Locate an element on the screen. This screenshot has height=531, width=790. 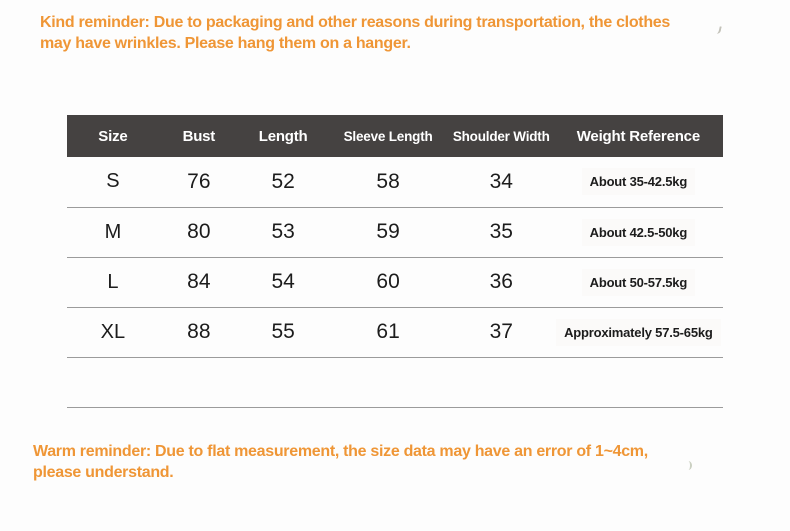
empty-cell is located at coordinates (395, 382).